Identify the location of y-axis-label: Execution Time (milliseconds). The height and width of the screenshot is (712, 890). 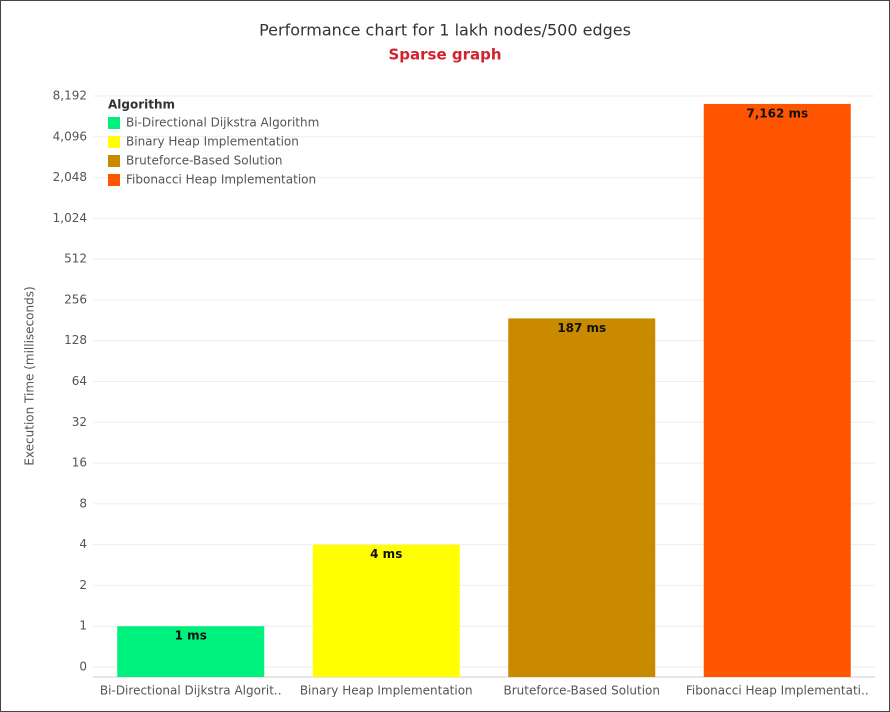
(30, 375).